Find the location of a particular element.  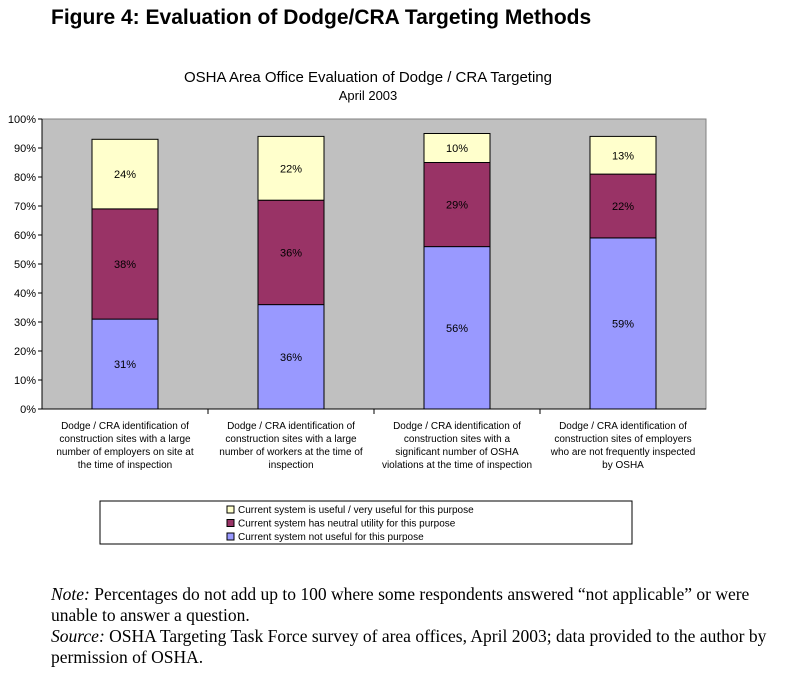

y-tick-label: 90% is located at coordinates (25, 149).